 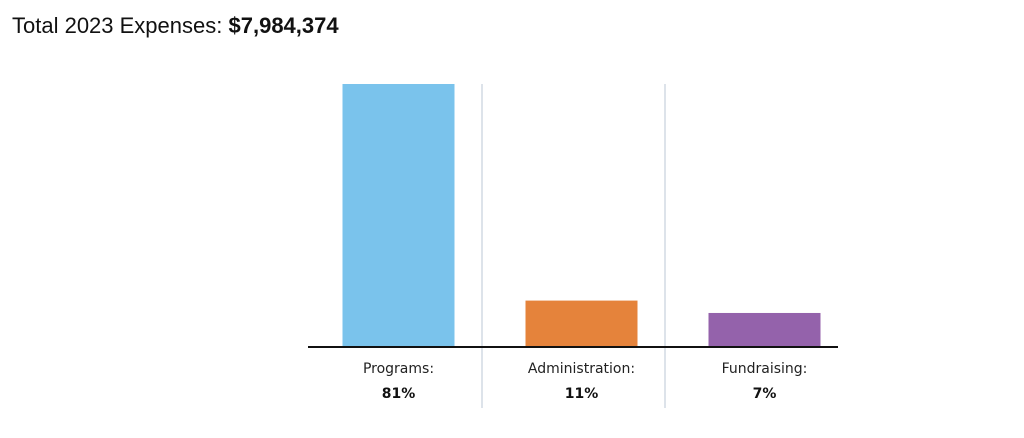 I want to click on value-label: 81%, so click(x=399, y=394).